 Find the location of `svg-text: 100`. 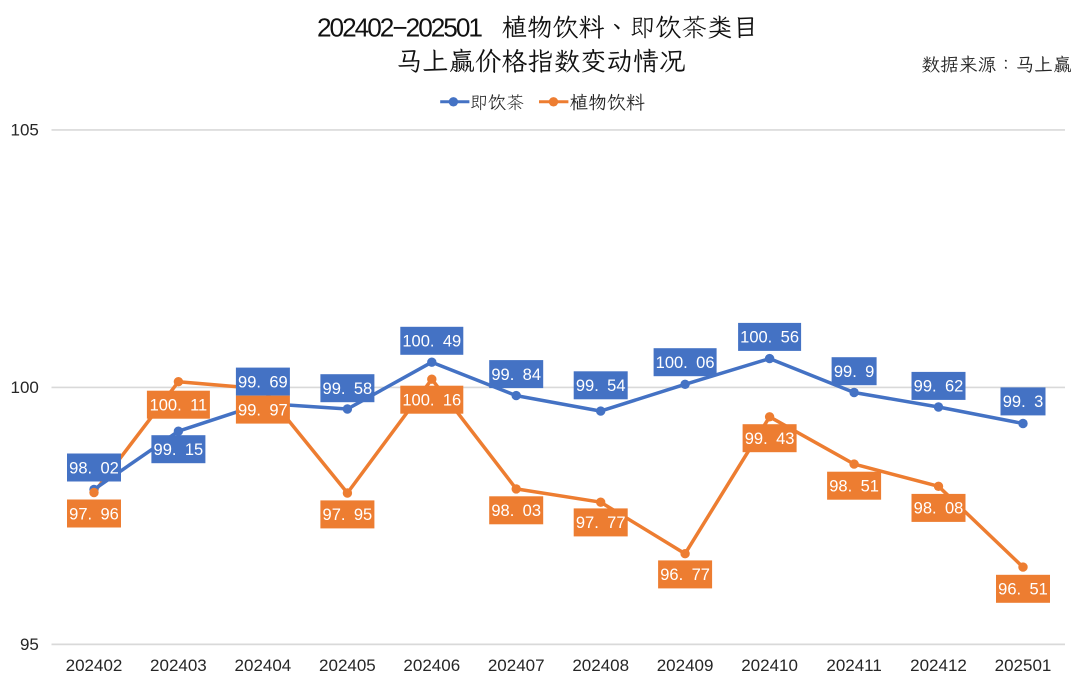

svg-text: 100 is located at coordinates (25, 387).